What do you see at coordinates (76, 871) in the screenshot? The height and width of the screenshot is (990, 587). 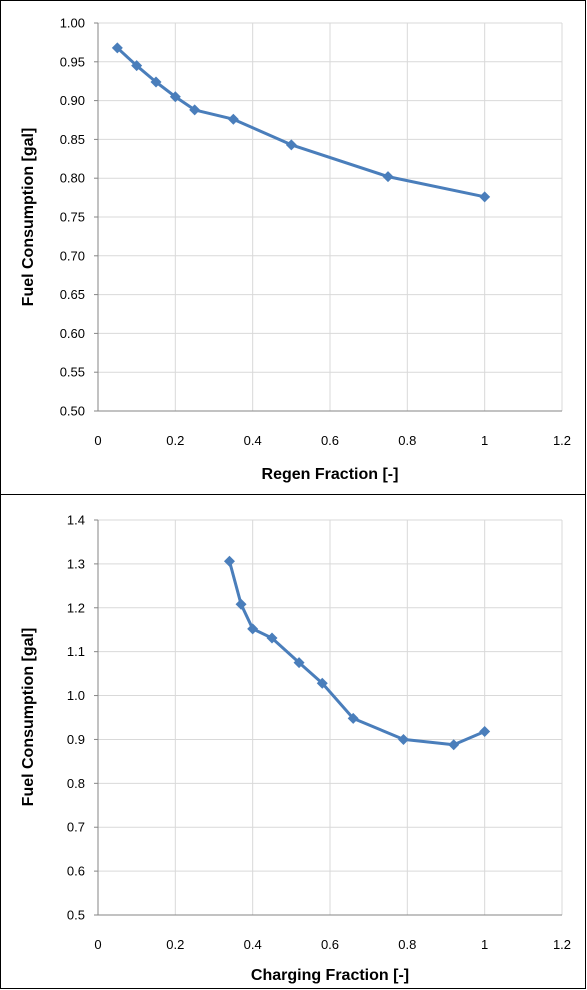 I see `y-tick-label: 0.6` at bounding box center [76, 871].